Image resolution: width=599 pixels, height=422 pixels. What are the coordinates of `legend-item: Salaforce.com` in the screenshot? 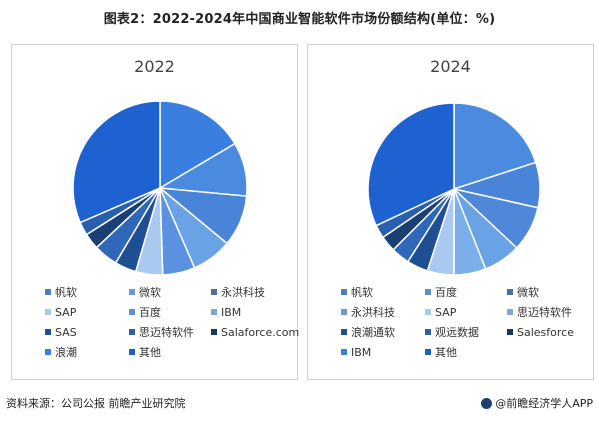 It's located at (255, 332).